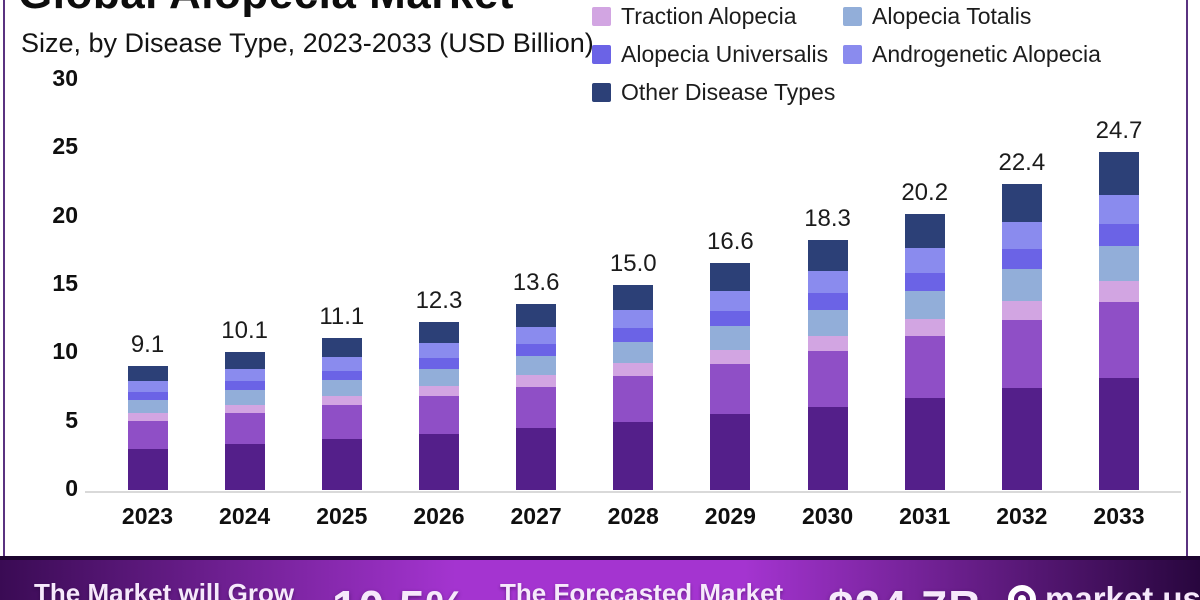 The image size is (1200, 600). Describe the element at coordinates (399, 590) in the screenshot. I see `market-growth-value: 10.5%` at that location.